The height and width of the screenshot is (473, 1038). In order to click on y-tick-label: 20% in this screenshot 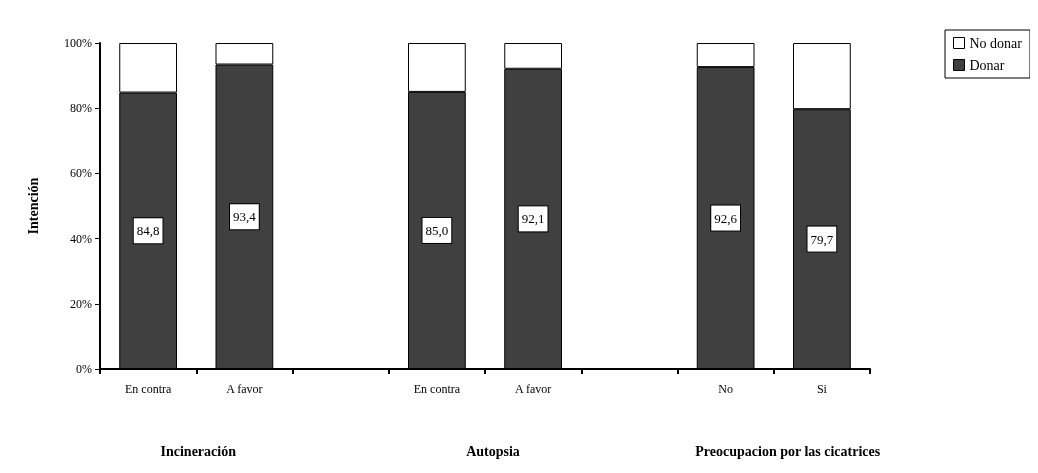, I will do `click(81, 303)`.